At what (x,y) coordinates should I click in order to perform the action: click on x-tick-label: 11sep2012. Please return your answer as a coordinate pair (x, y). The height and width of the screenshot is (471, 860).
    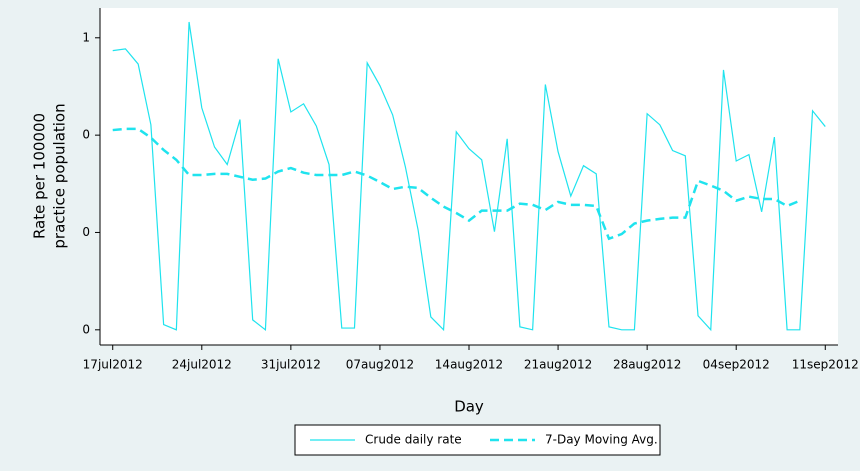
    Looking at the image, I should click on (825, 365).